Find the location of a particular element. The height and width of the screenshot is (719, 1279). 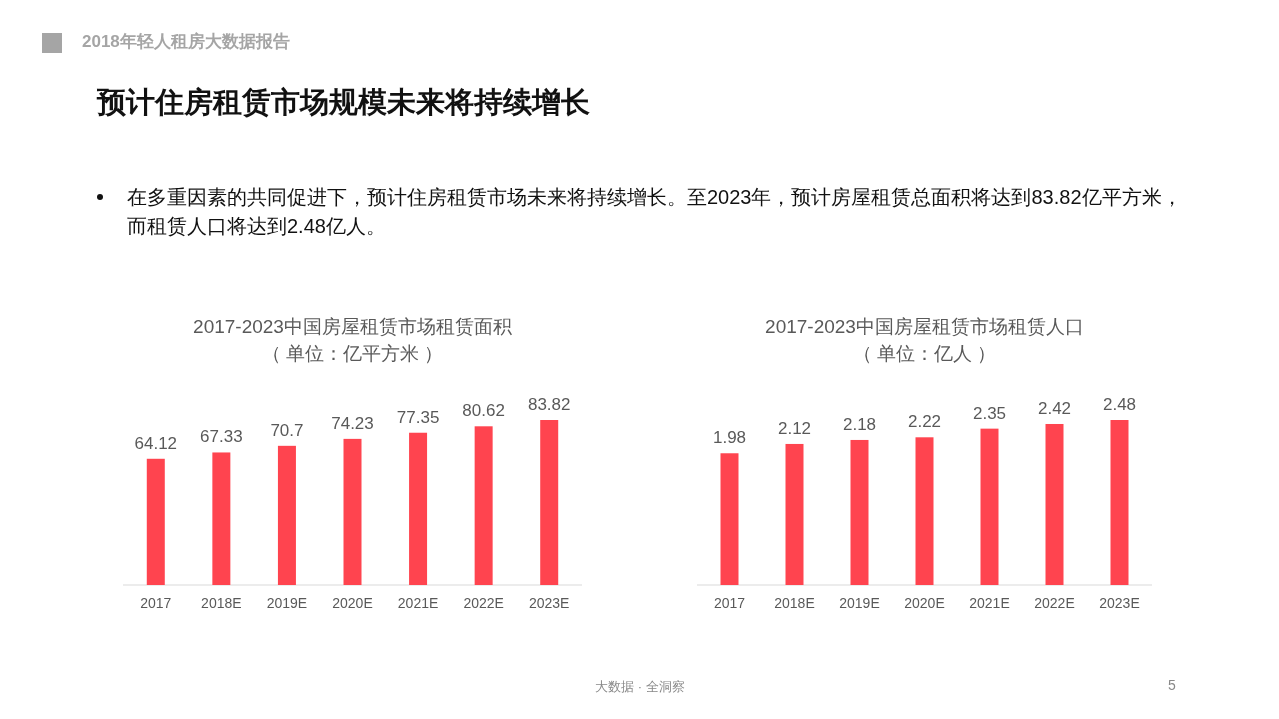

data-label: 77.35 is located at coordinates (418, 417).